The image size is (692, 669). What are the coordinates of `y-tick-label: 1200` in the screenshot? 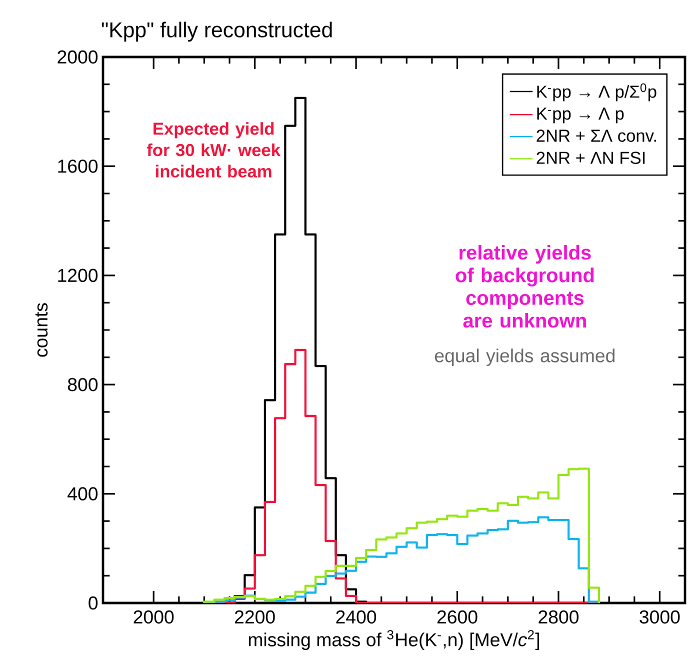 It's located at (78, 275).